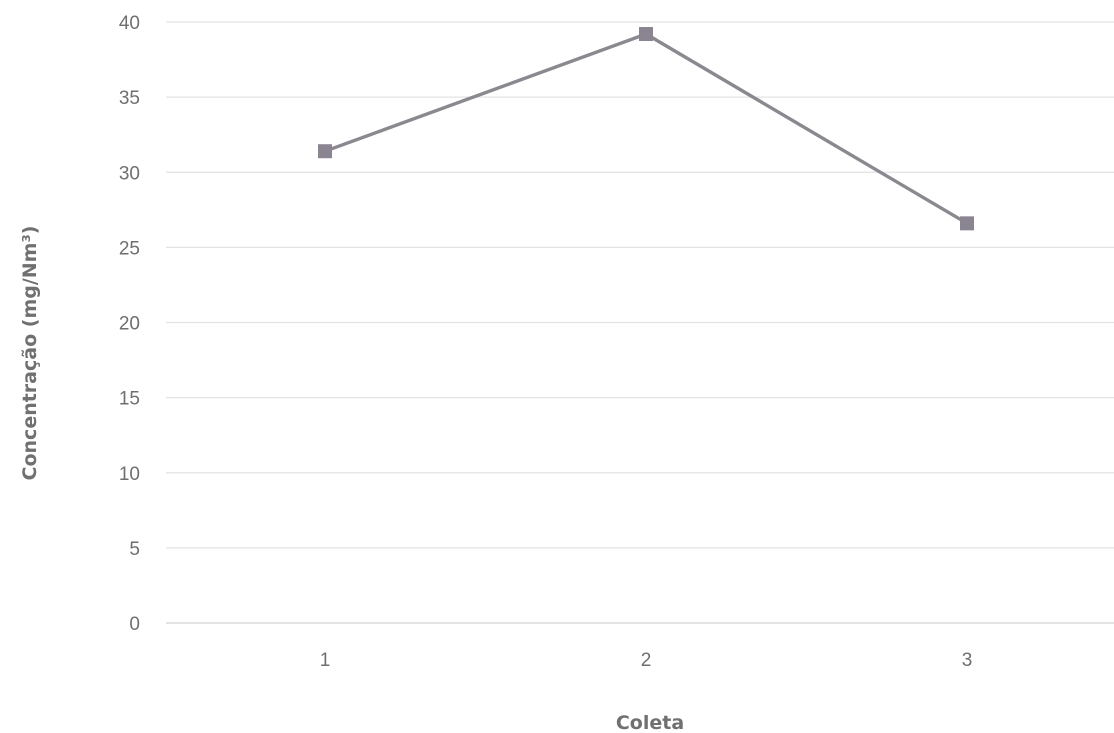 The width and height of the screenshot is (1114, 733). I want to click on y-tick-label: 30, so click(129, 173).